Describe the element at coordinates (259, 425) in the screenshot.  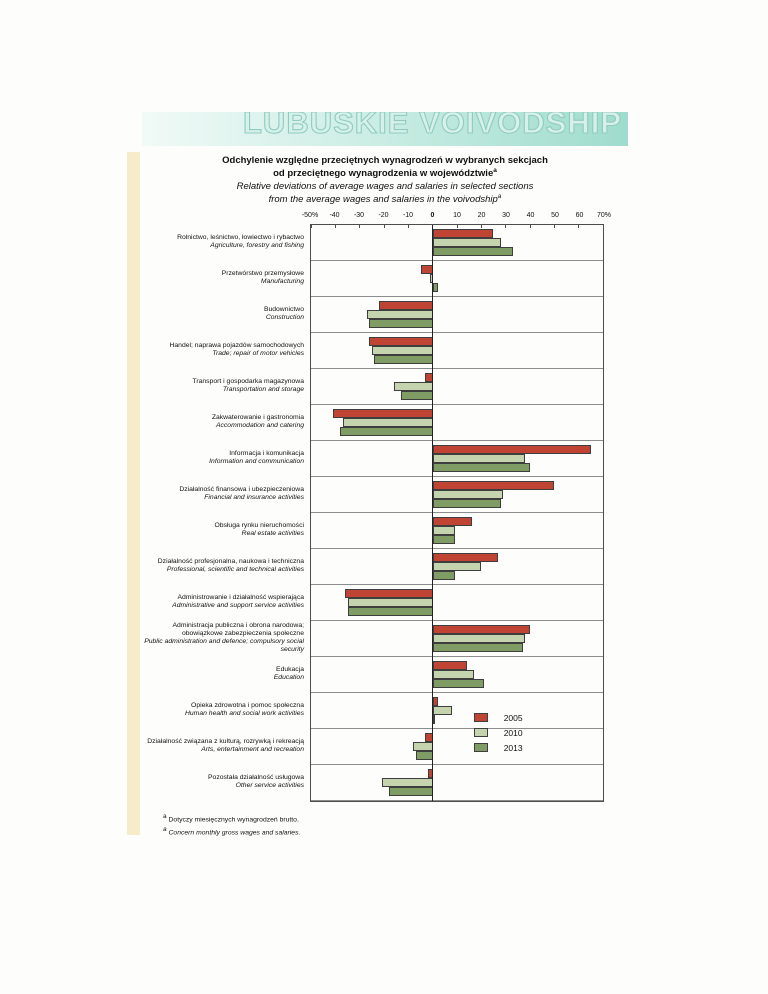
I see `category-label-en: Accommodation and catering` at that location.